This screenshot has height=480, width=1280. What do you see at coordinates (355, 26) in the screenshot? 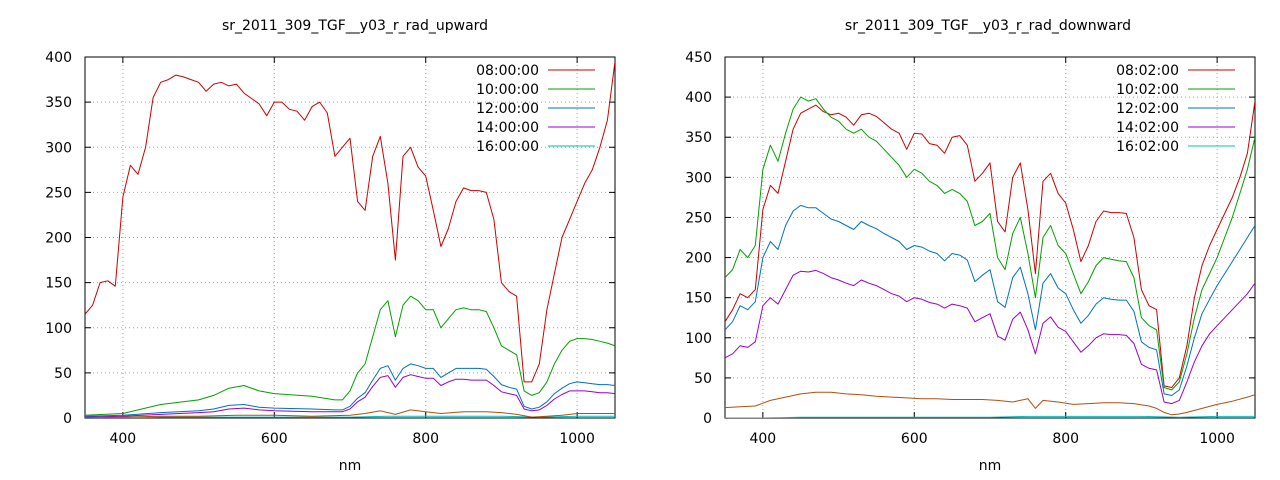
I see `chart-title: sr_2011_309_TGF__y03_r_rad_upward` at bounding box center [355, 26].